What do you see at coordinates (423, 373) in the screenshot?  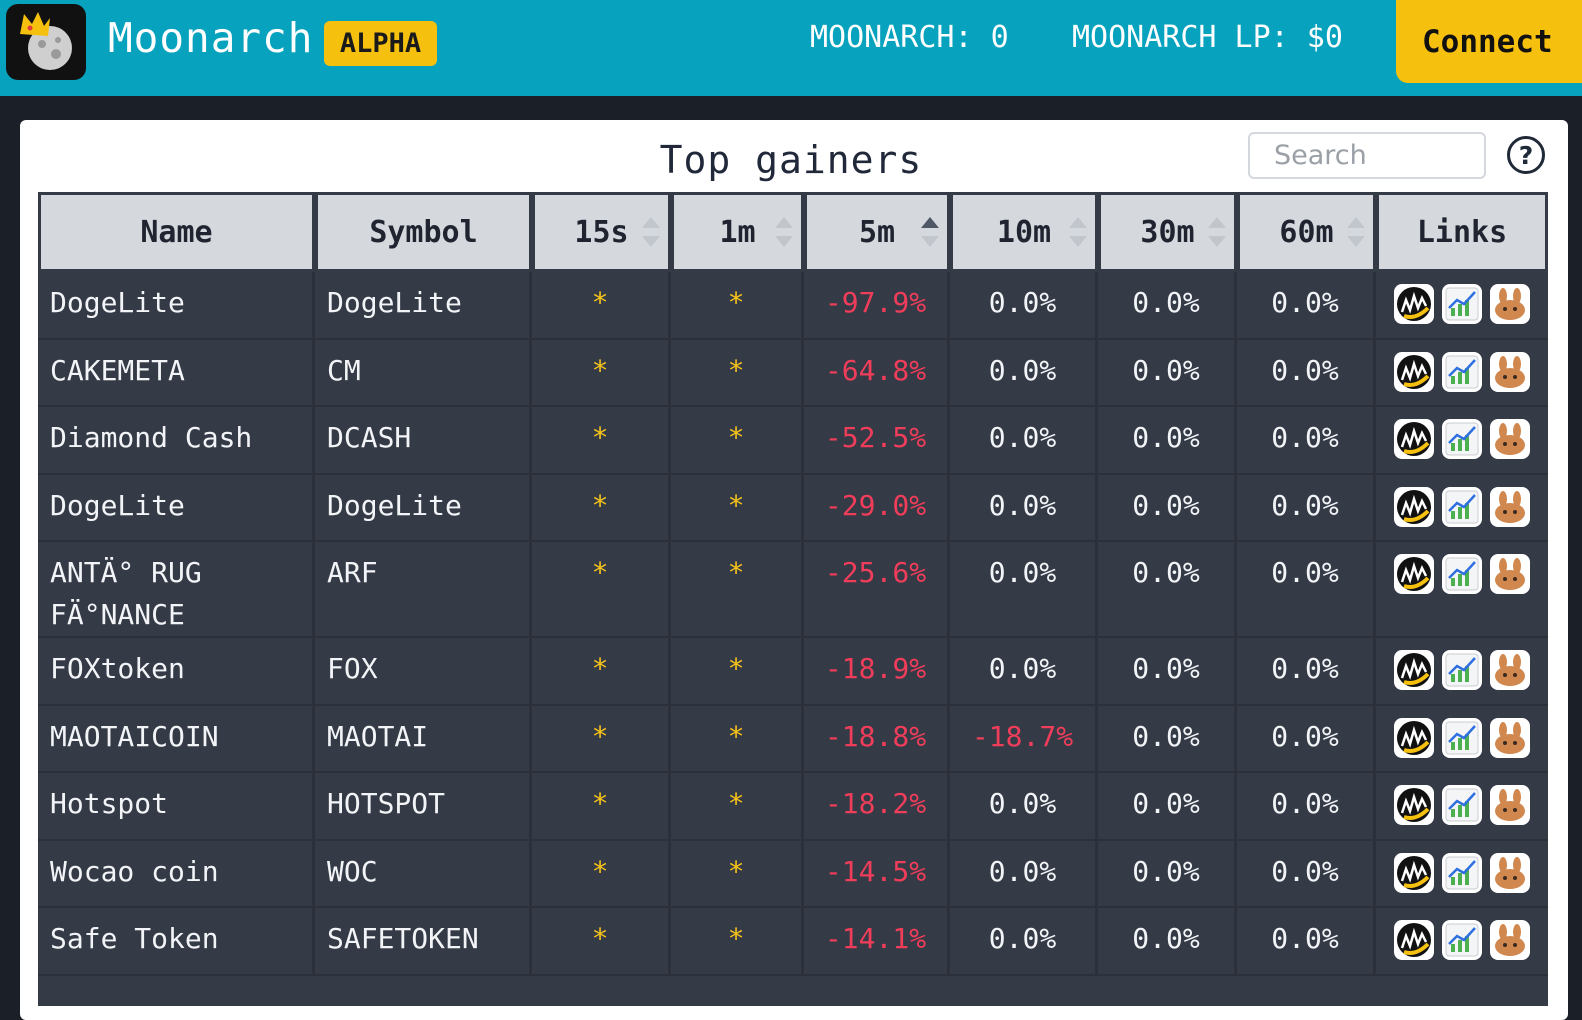 I see `token-symbol: CM` at bounding box center [423, 373].